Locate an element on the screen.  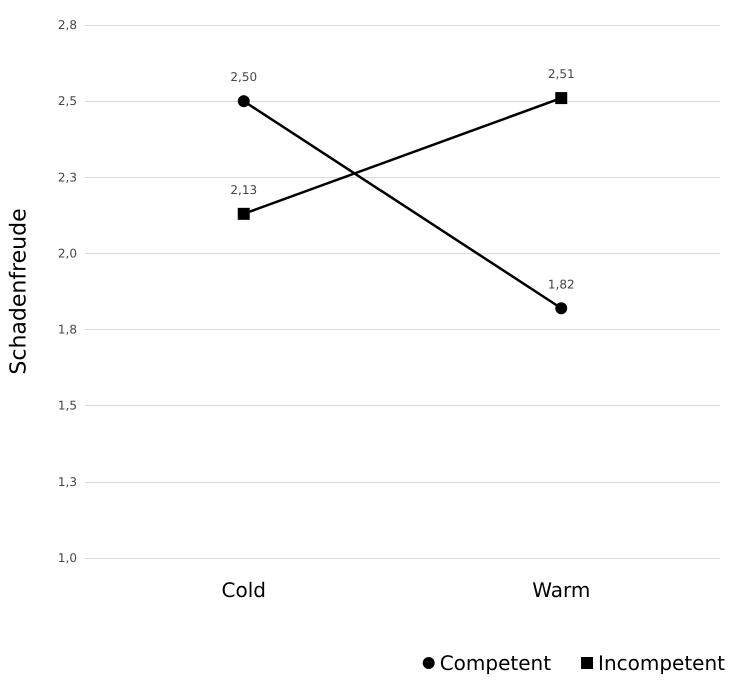
data-label: 2,13 is located at coordinates (244, 189).